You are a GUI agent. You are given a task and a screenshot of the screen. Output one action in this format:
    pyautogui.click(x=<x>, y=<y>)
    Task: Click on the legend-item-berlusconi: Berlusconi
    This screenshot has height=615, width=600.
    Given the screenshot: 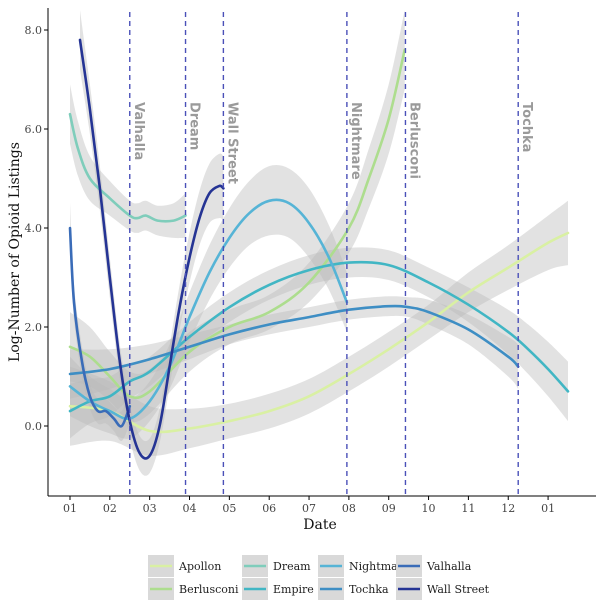 What is the action you would take?
    pyautogui.click(x=193, y=589)
    